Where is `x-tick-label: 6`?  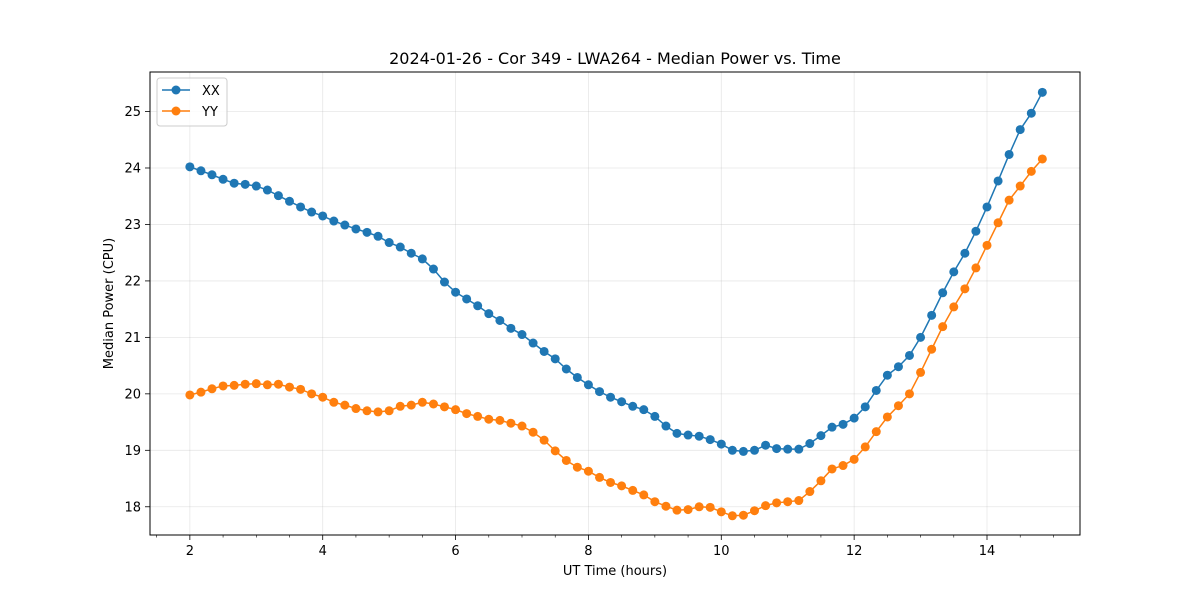
x-tick-label: 6 is located at coordinates (455, 551).